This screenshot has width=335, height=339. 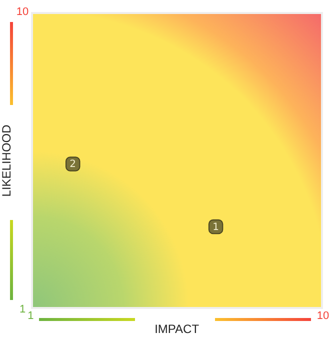 What do you see at coordinates (7, 160) in the screenshot?
I see `y-axis-title: LIKELIHOOD` at bounding box center [7, 160].